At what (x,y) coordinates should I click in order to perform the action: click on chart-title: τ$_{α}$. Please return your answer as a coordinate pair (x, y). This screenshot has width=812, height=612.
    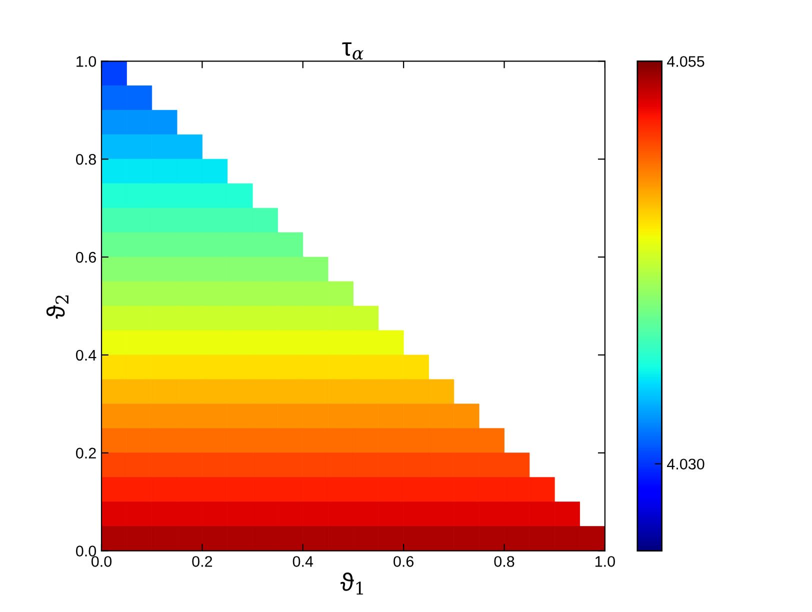
    Looking at the image, I should click on (353, 51).